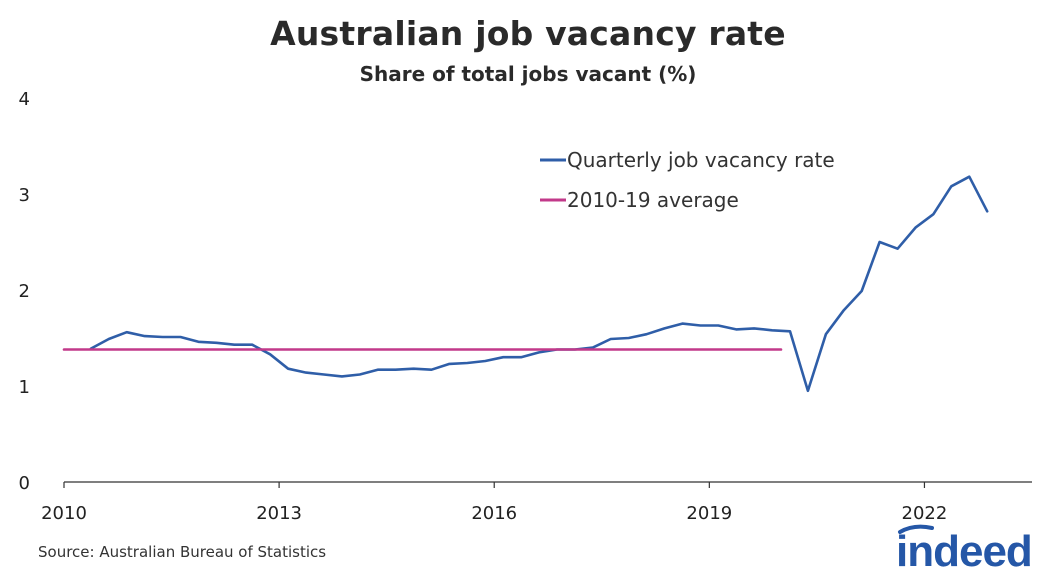  Describe the element at coordinates (279, 513) in the screenshot. I see `x-tick-label: 2013` at that location.